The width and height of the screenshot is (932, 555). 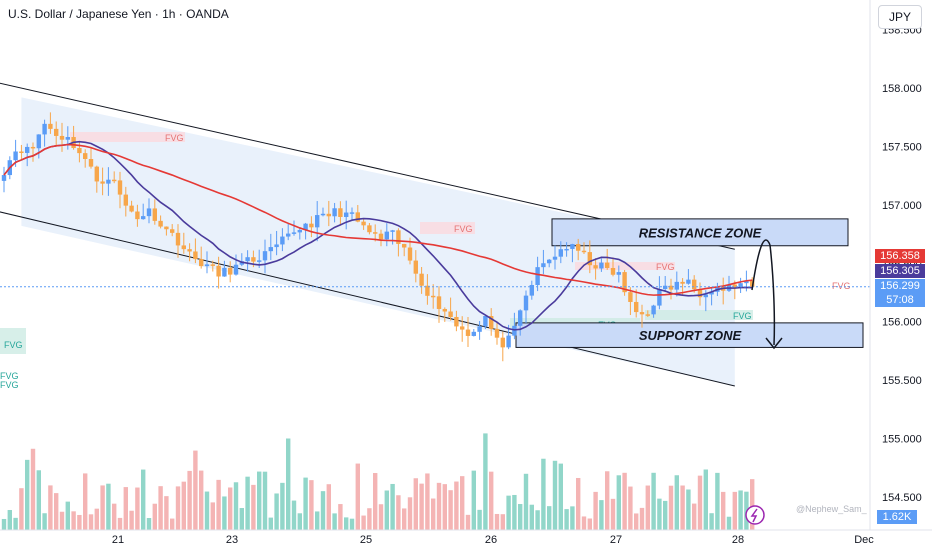 What do you see at coordinates (774, 343) in the screenshot?
I see `arrow-head` at bounding box center [774, 343].